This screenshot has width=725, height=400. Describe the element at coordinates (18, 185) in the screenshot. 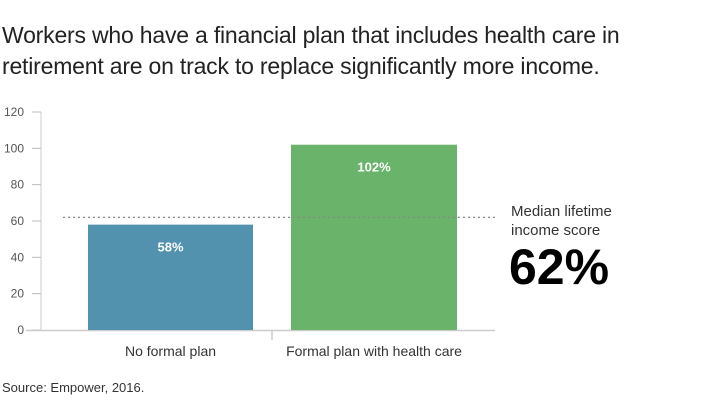

I see `y-tick-label: 80` at that location.